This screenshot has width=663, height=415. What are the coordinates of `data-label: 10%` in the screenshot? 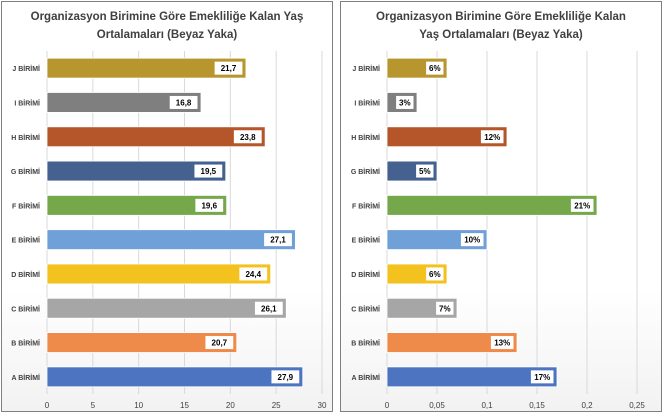 It's located at (472, 240).